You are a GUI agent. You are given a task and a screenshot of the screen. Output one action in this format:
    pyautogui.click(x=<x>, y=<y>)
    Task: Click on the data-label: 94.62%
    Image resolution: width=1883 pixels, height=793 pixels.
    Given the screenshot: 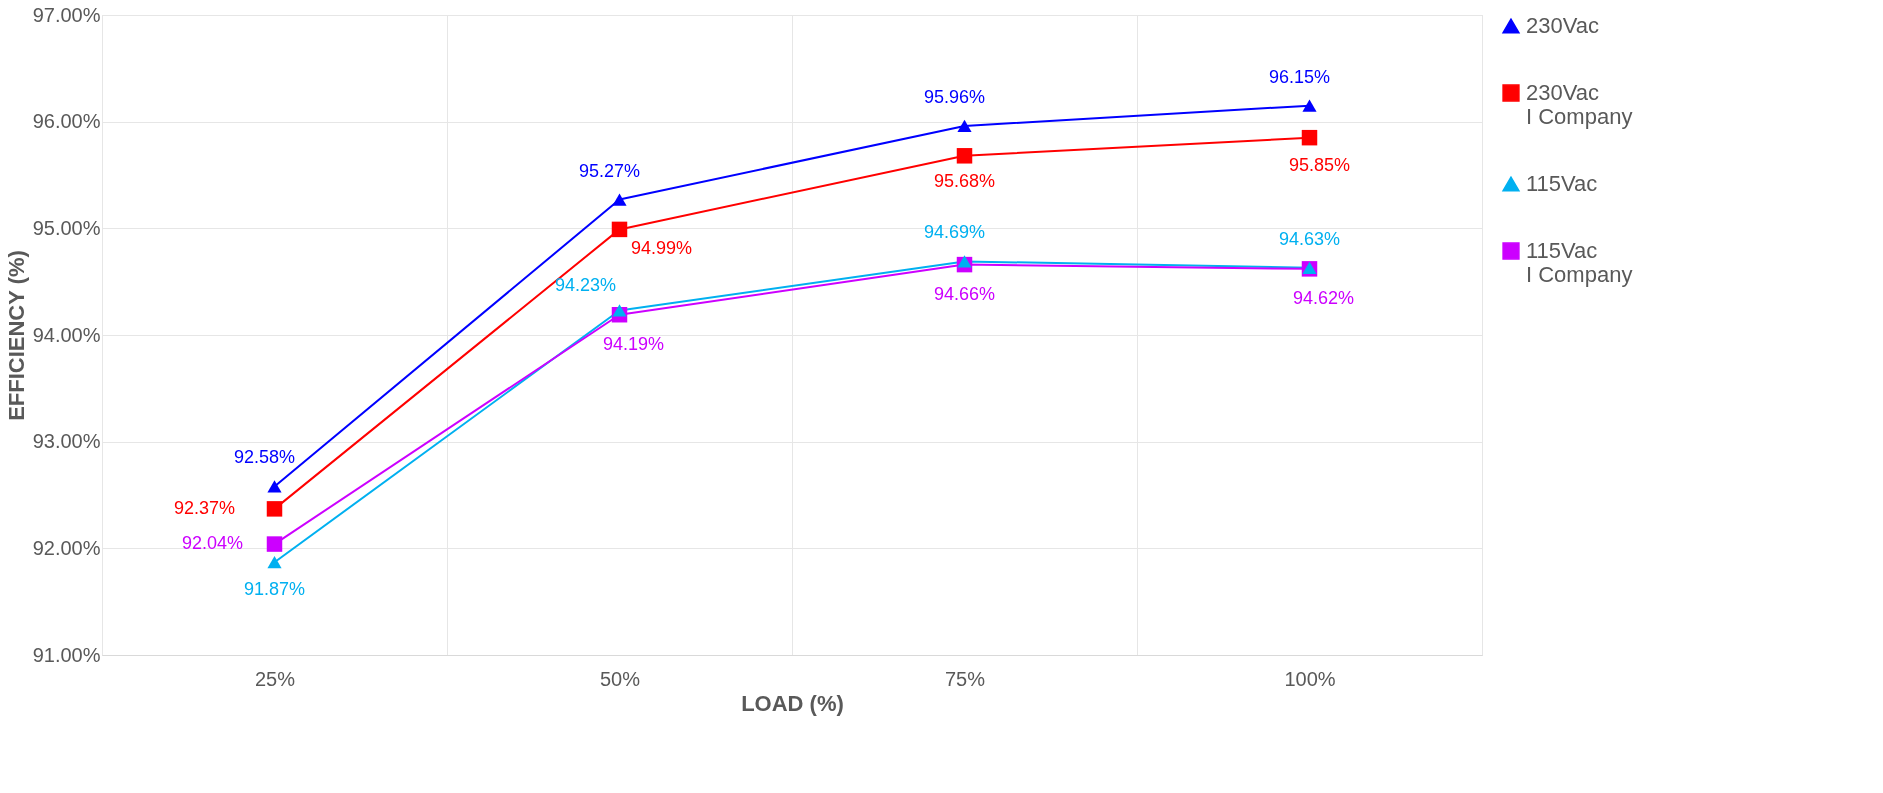 What is the action you would take?
    pyautogui.click(x=1323, y=297)
    